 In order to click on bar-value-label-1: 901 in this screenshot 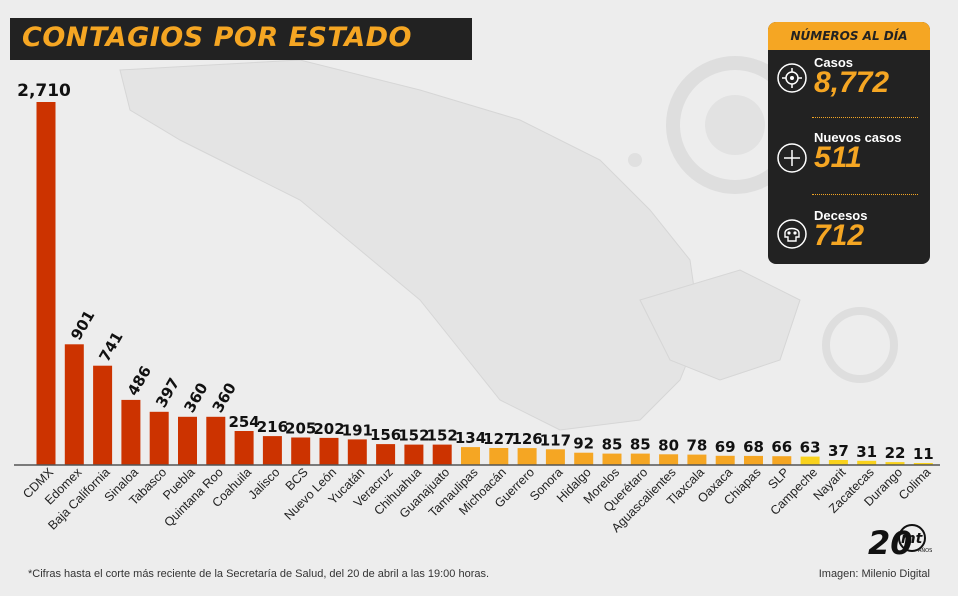, I will do `click(82, 325)`.